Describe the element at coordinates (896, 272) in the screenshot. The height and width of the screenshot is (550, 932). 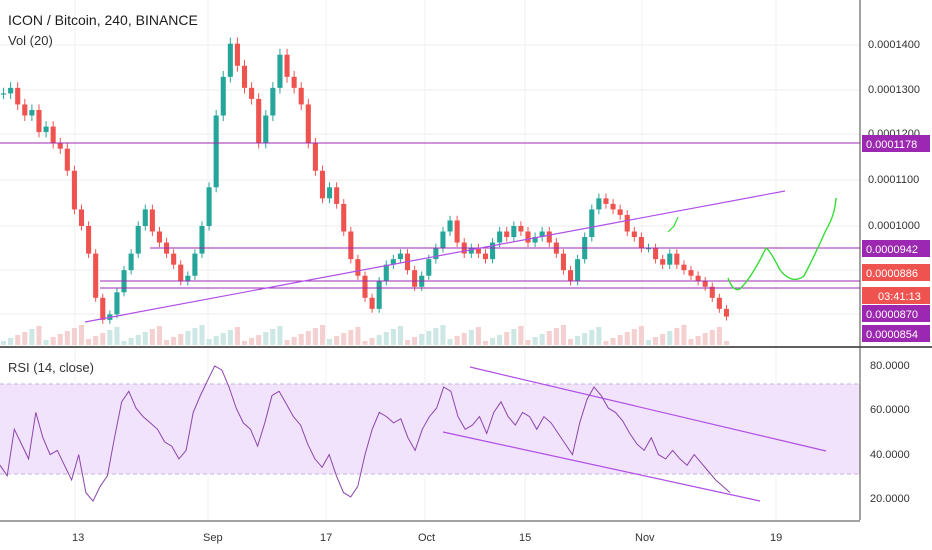
I see `badge-current-price` at that location.